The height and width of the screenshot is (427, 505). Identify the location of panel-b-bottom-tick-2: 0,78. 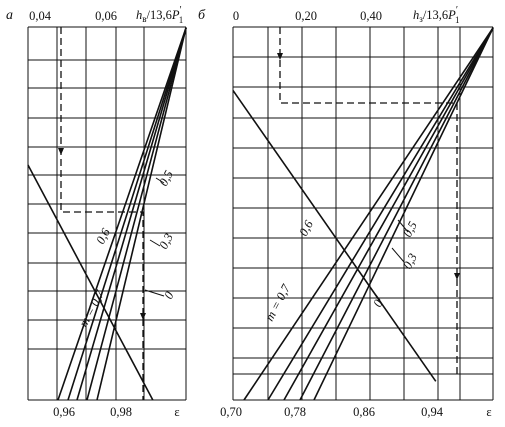
(295, 412).